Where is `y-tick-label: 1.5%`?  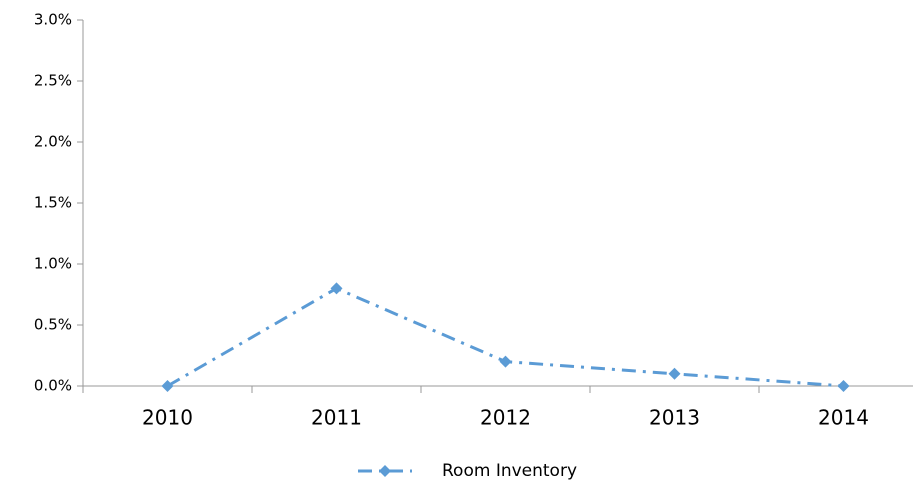
y-tick-label: 1.5% is located at coordinates (53, 203).